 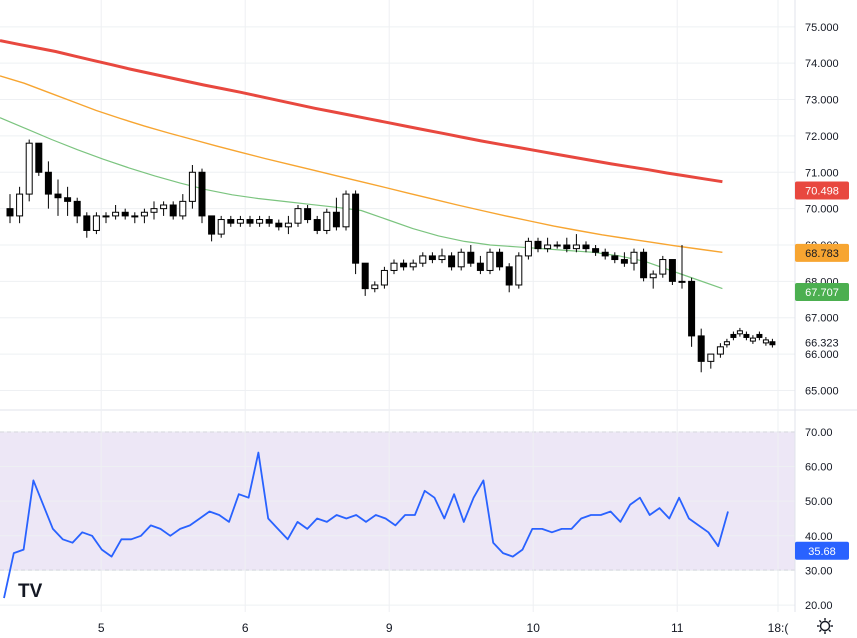 I want to click on settings-gear-icon, so click(x=825, y=626).